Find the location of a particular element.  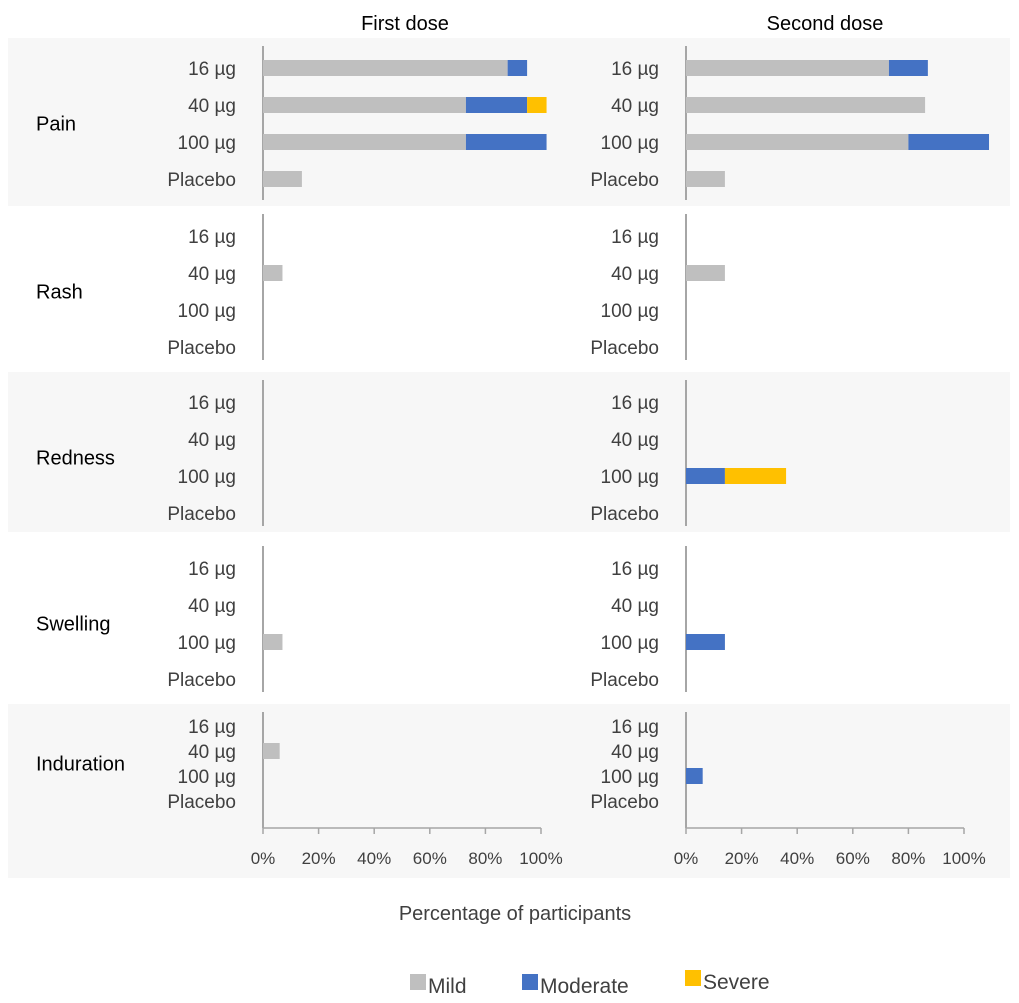

legend-label-severe: Severe is located at coordinates (736, 982).